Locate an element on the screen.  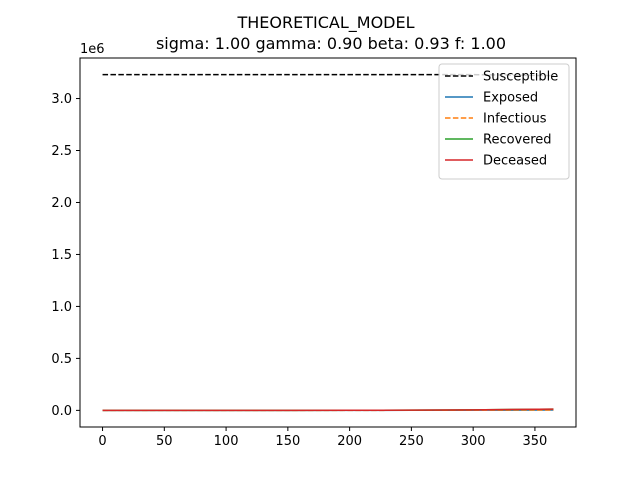
x-tick-label: 100 is located at coordinates (226, 441).